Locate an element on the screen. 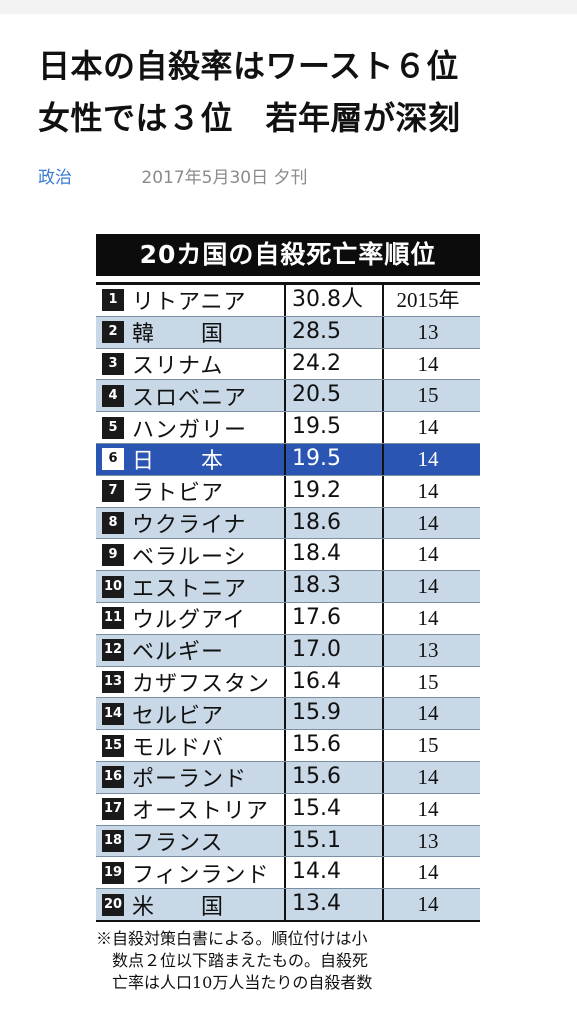 This screenshot has height=1024, width=577. category-link: 政治 is located at coordinates (55, 178).